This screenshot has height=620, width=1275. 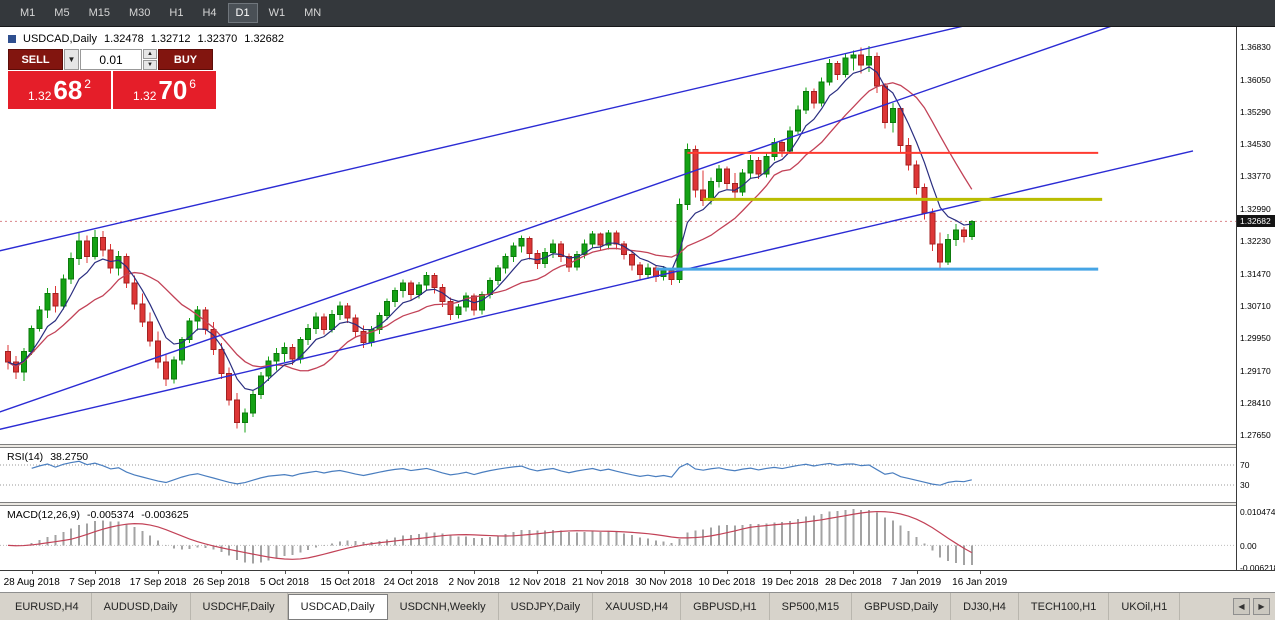 What do you see at coordinates (110, 515) in the screenshot?
I see `macd-main-value: -0.005374` at bounding box center [110, 515].